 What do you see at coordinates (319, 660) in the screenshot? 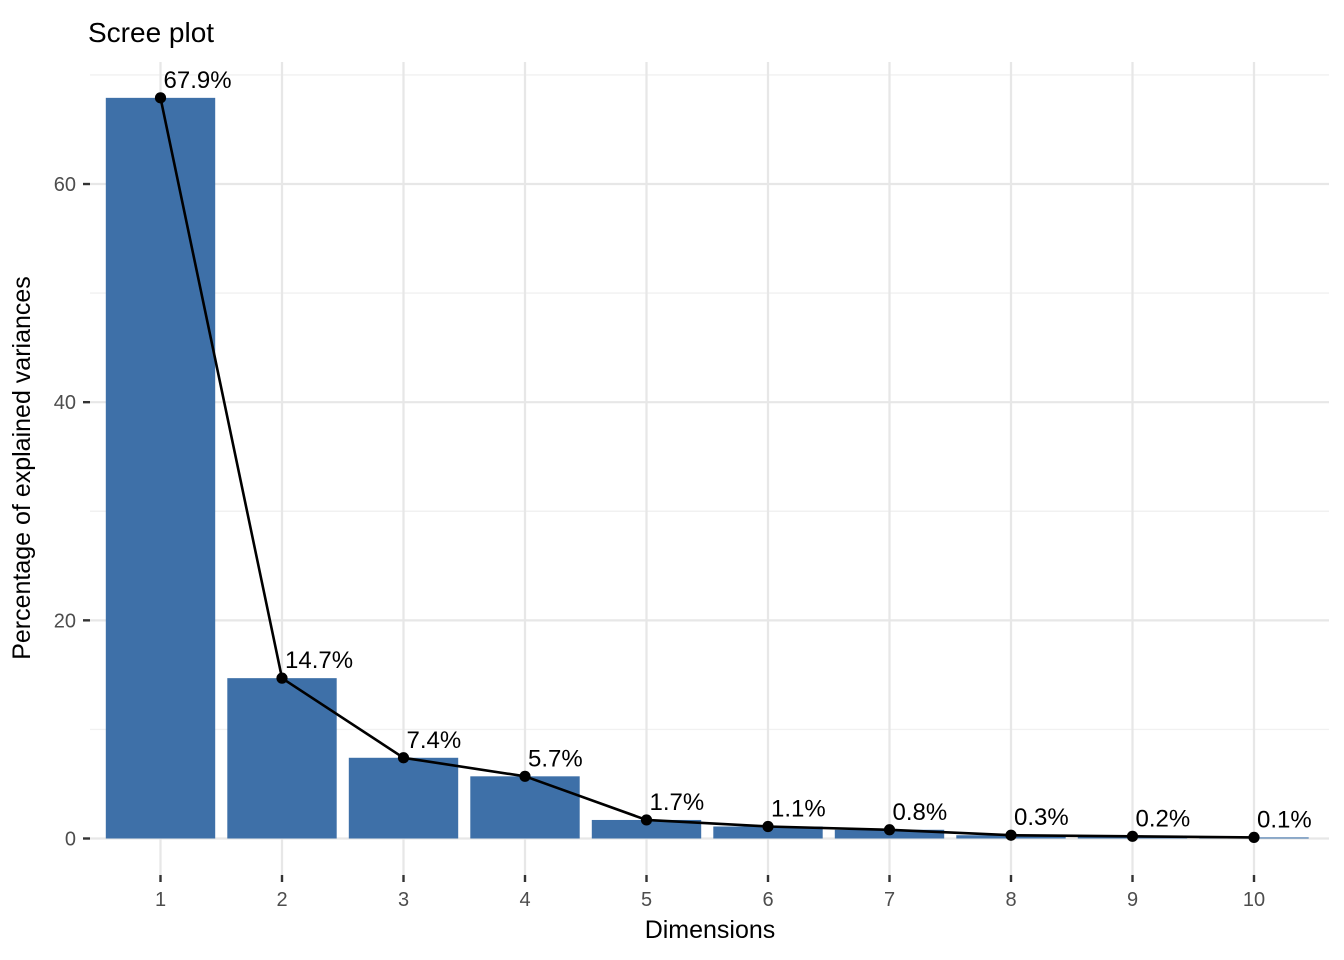
I see `data-point-label: 14.7%` at bounding box center [319, 660].